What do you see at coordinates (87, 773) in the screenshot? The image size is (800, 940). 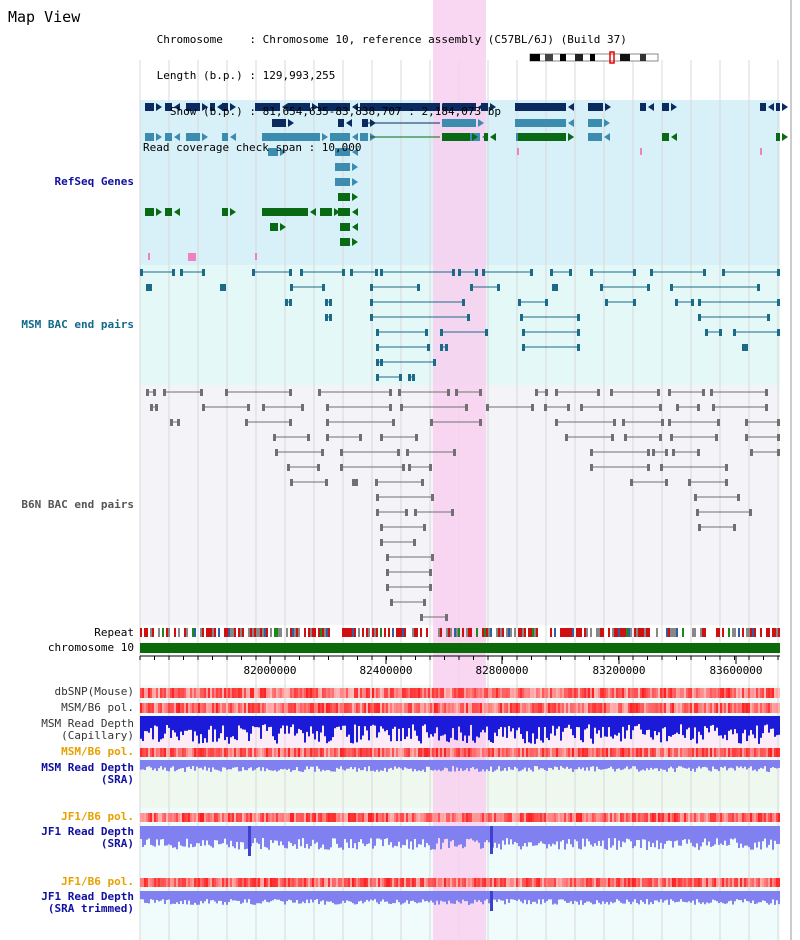 I see `track-label-msm-depth-sra: MSM Read Depth (SRA)` at bounding box center [87, 773].